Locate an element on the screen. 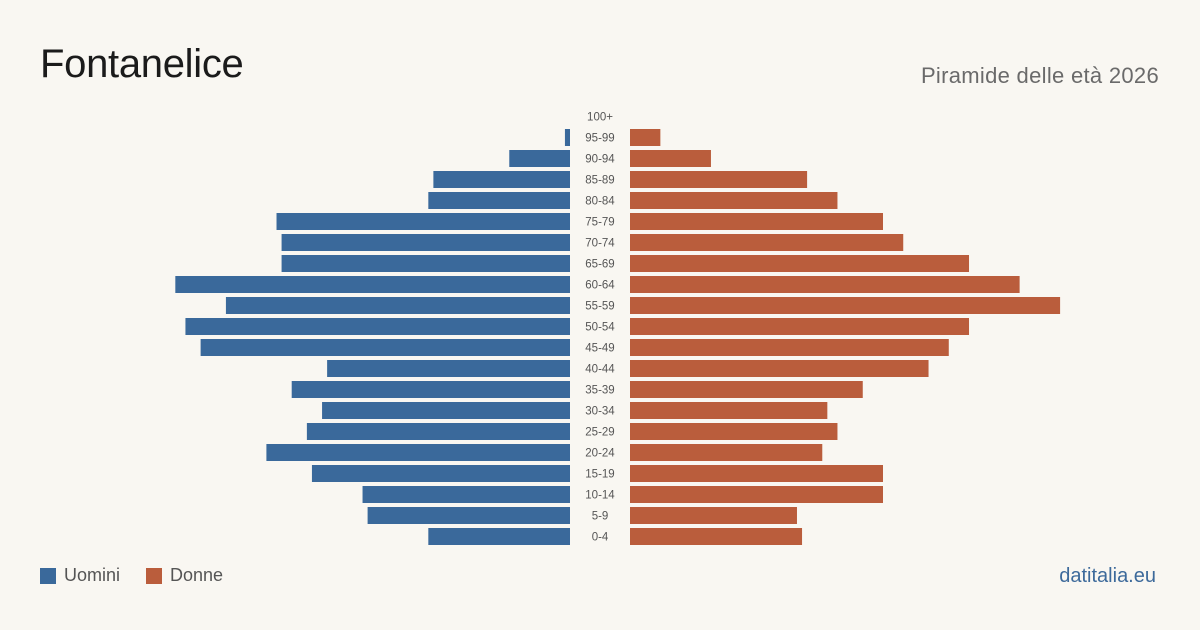 The image size is (1200, 630). brand-link: datitalia.eu is located at coordinates (1107, 576).